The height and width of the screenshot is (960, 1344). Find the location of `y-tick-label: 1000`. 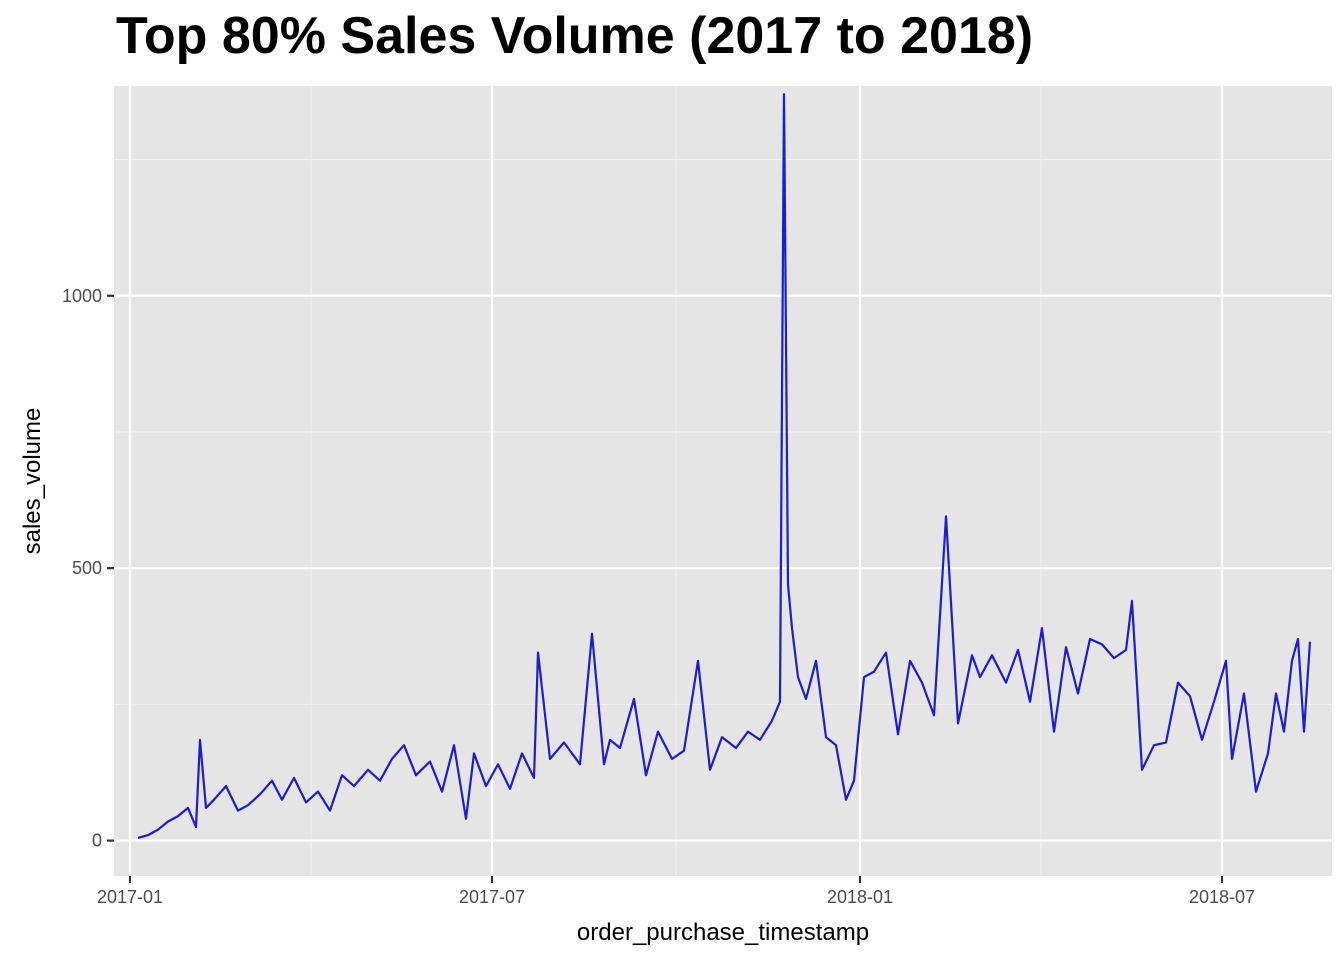

y-tick-label: 1000 is located at coordinates (82, 296).